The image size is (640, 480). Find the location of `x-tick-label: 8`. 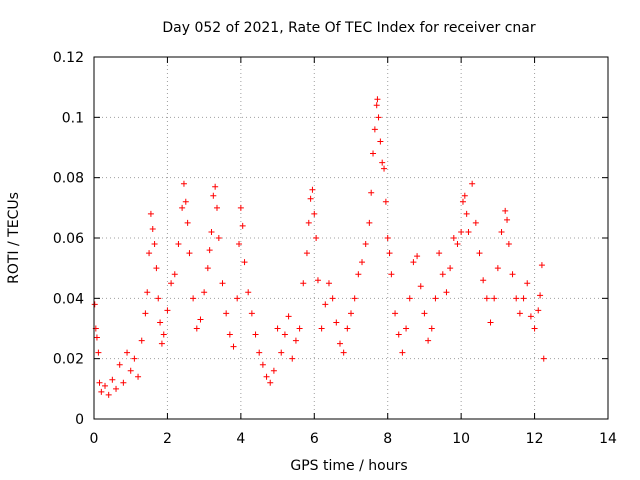

x-tick-label: 8 is located at coordinates (387, 439).